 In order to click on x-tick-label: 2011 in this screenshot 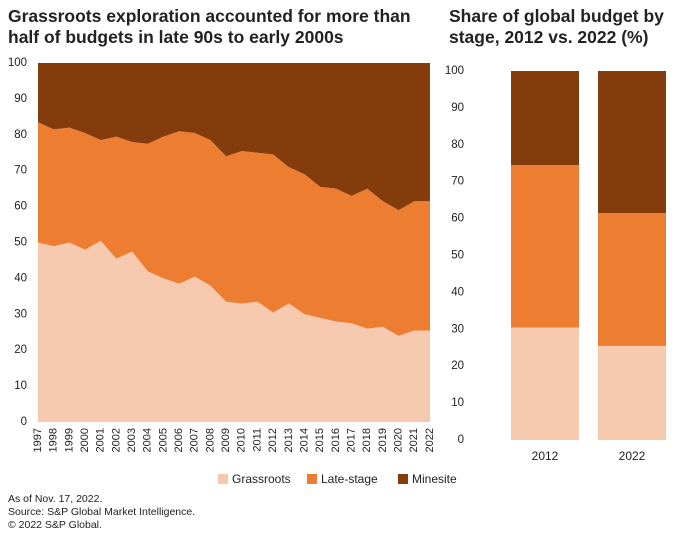, I will do `click(257, 440)`.